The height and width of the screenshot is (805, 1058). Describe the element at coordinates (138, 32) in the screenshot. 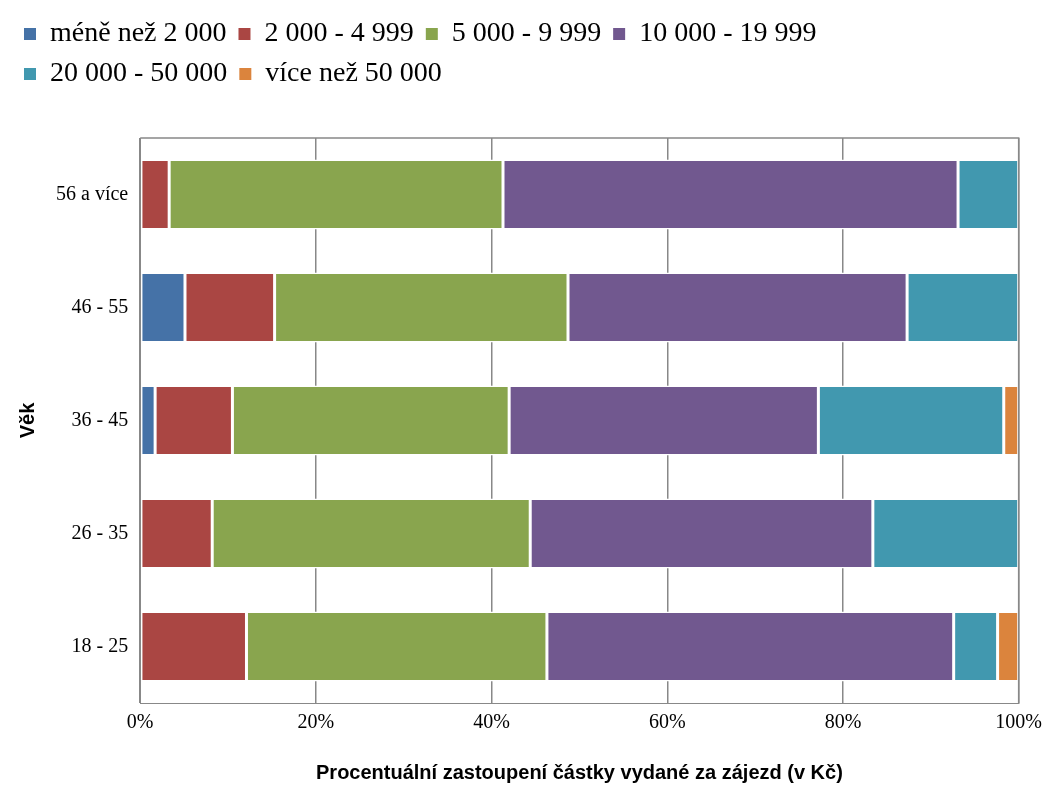

I see `legend-label: méně než 2 000` at that location.